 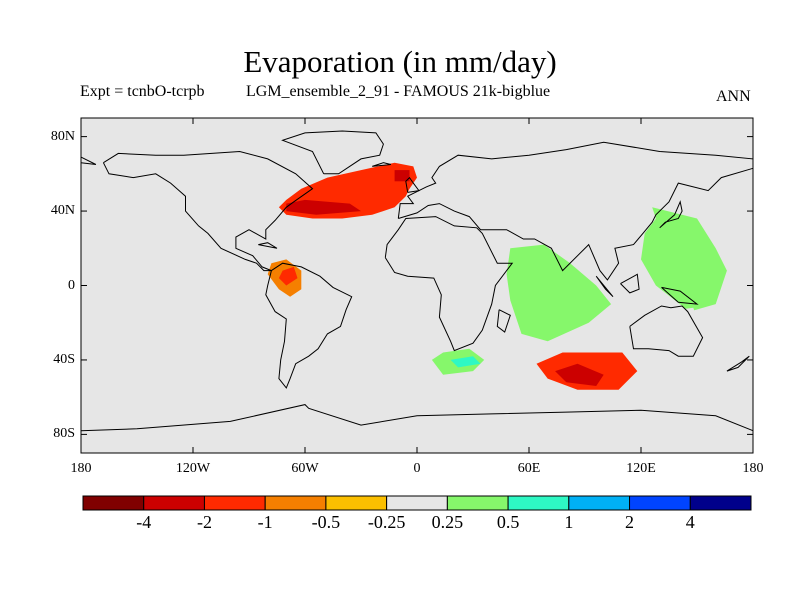 I want to click on x-tick-label: 60E, so click(x=529, y=468).